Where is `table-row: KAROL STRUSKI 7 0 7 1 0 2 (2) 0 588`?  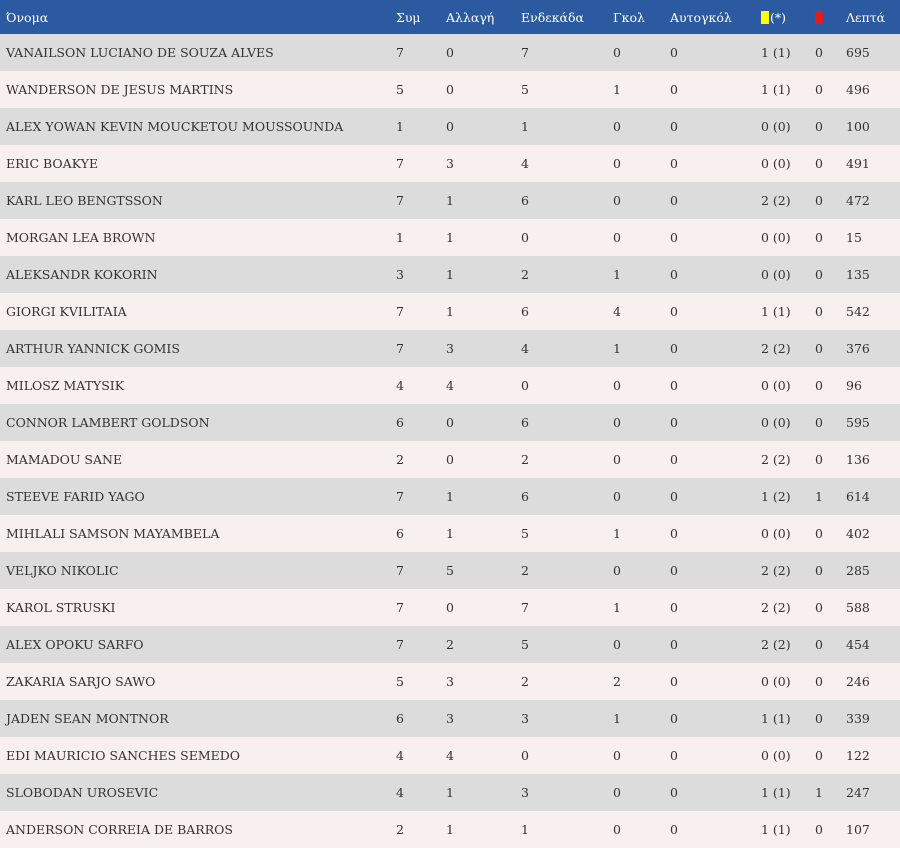
table-row: KAROL STRUSKI 7 0 7 1 0 2 (2) 0 588 is located at coordinates (450, 607).